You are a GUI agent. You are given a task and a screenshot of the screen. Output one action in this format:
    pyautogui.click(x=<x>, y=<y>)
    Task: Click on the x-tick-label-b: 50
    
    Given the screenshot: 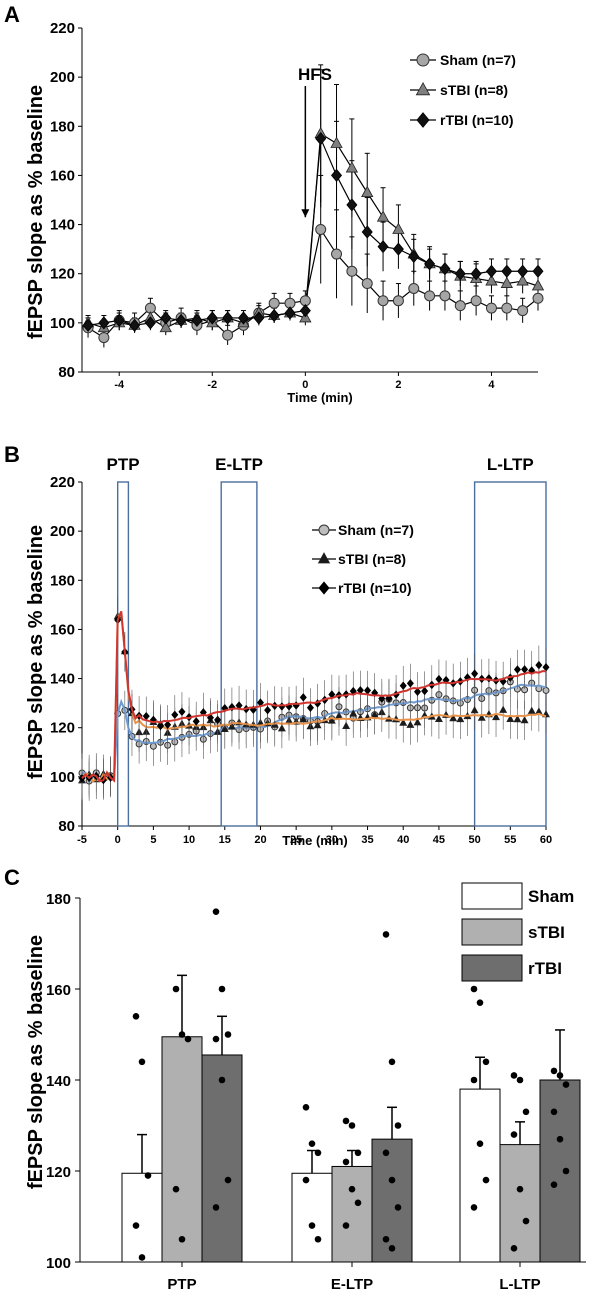 What is the action you would take?
    pyautogui.click(x=474, y=840)
    